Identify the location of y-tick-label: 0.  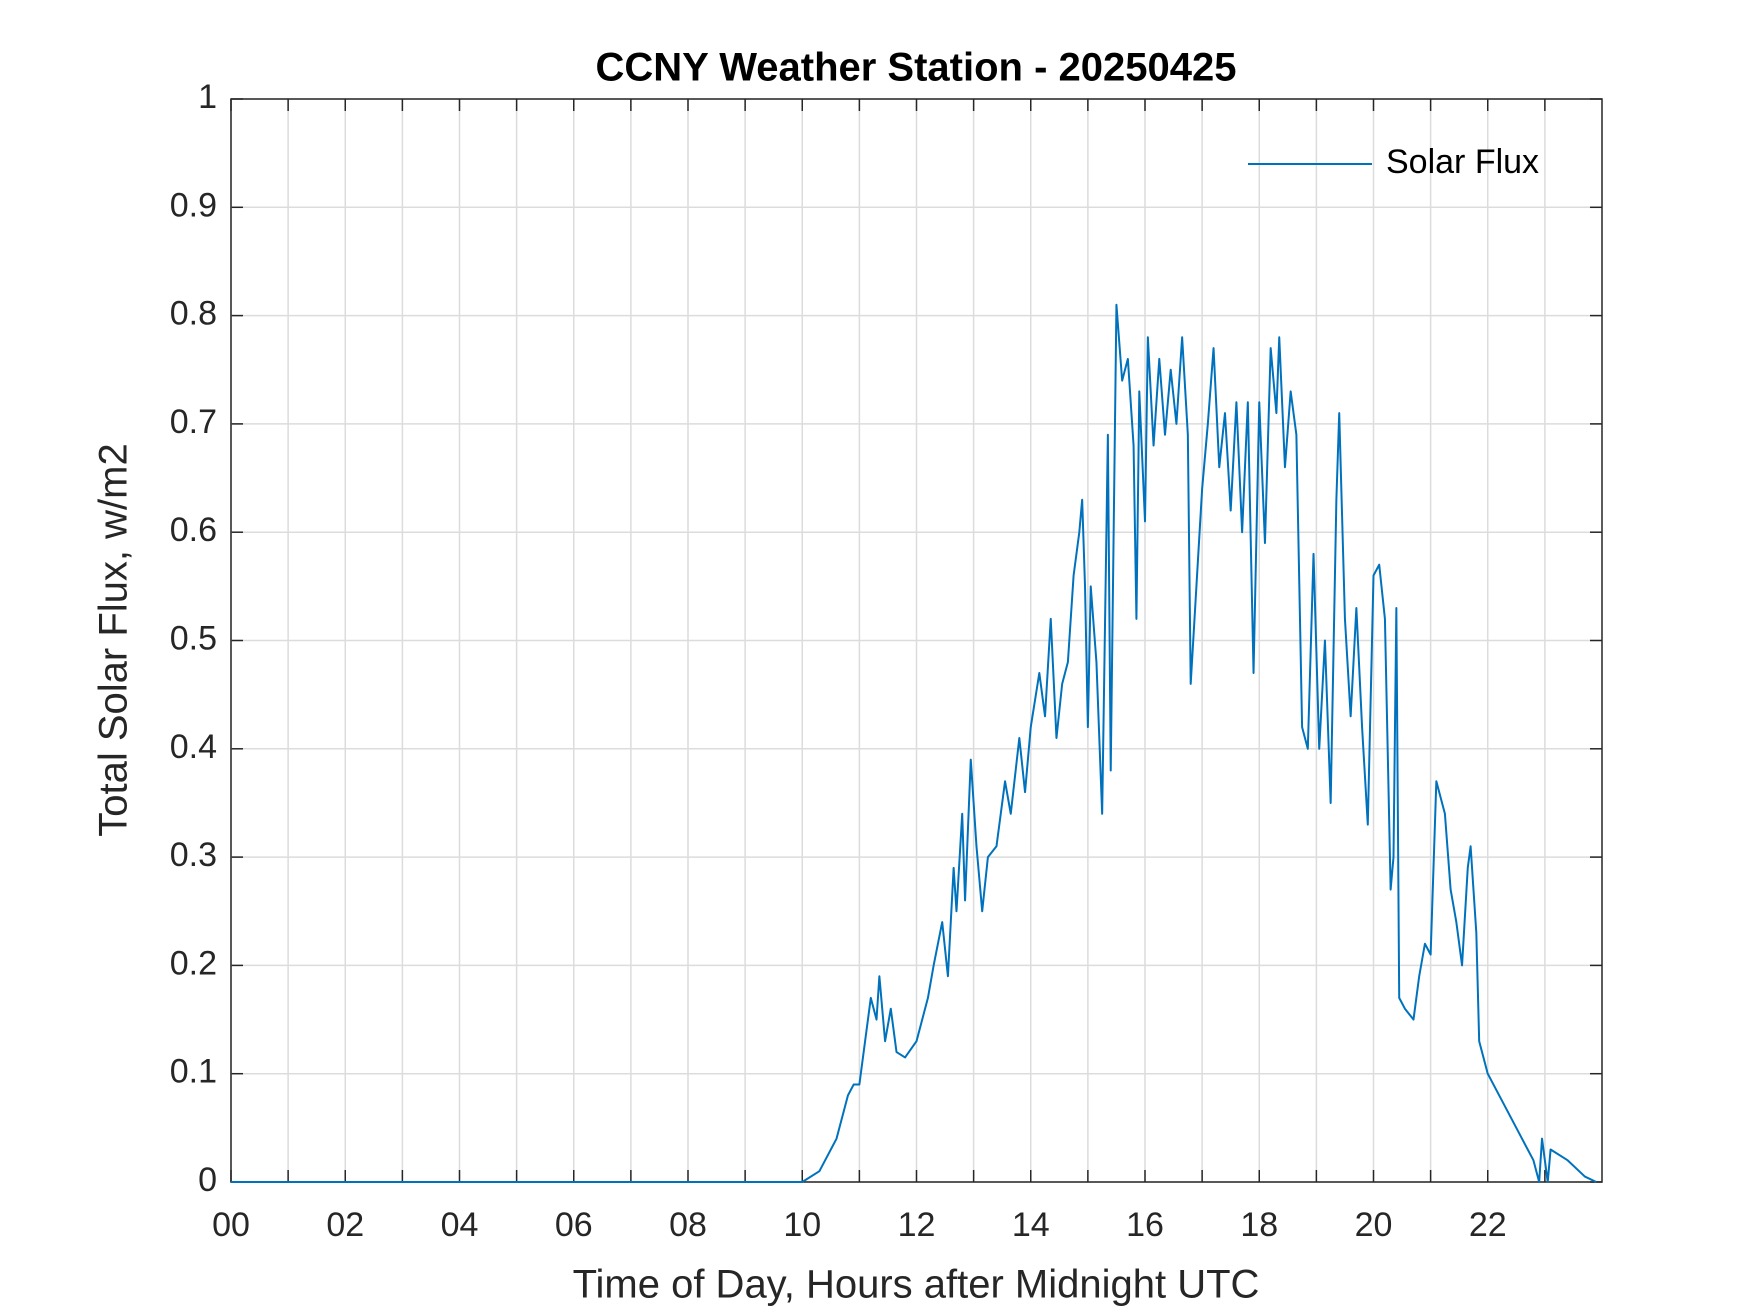
(207, 1180).